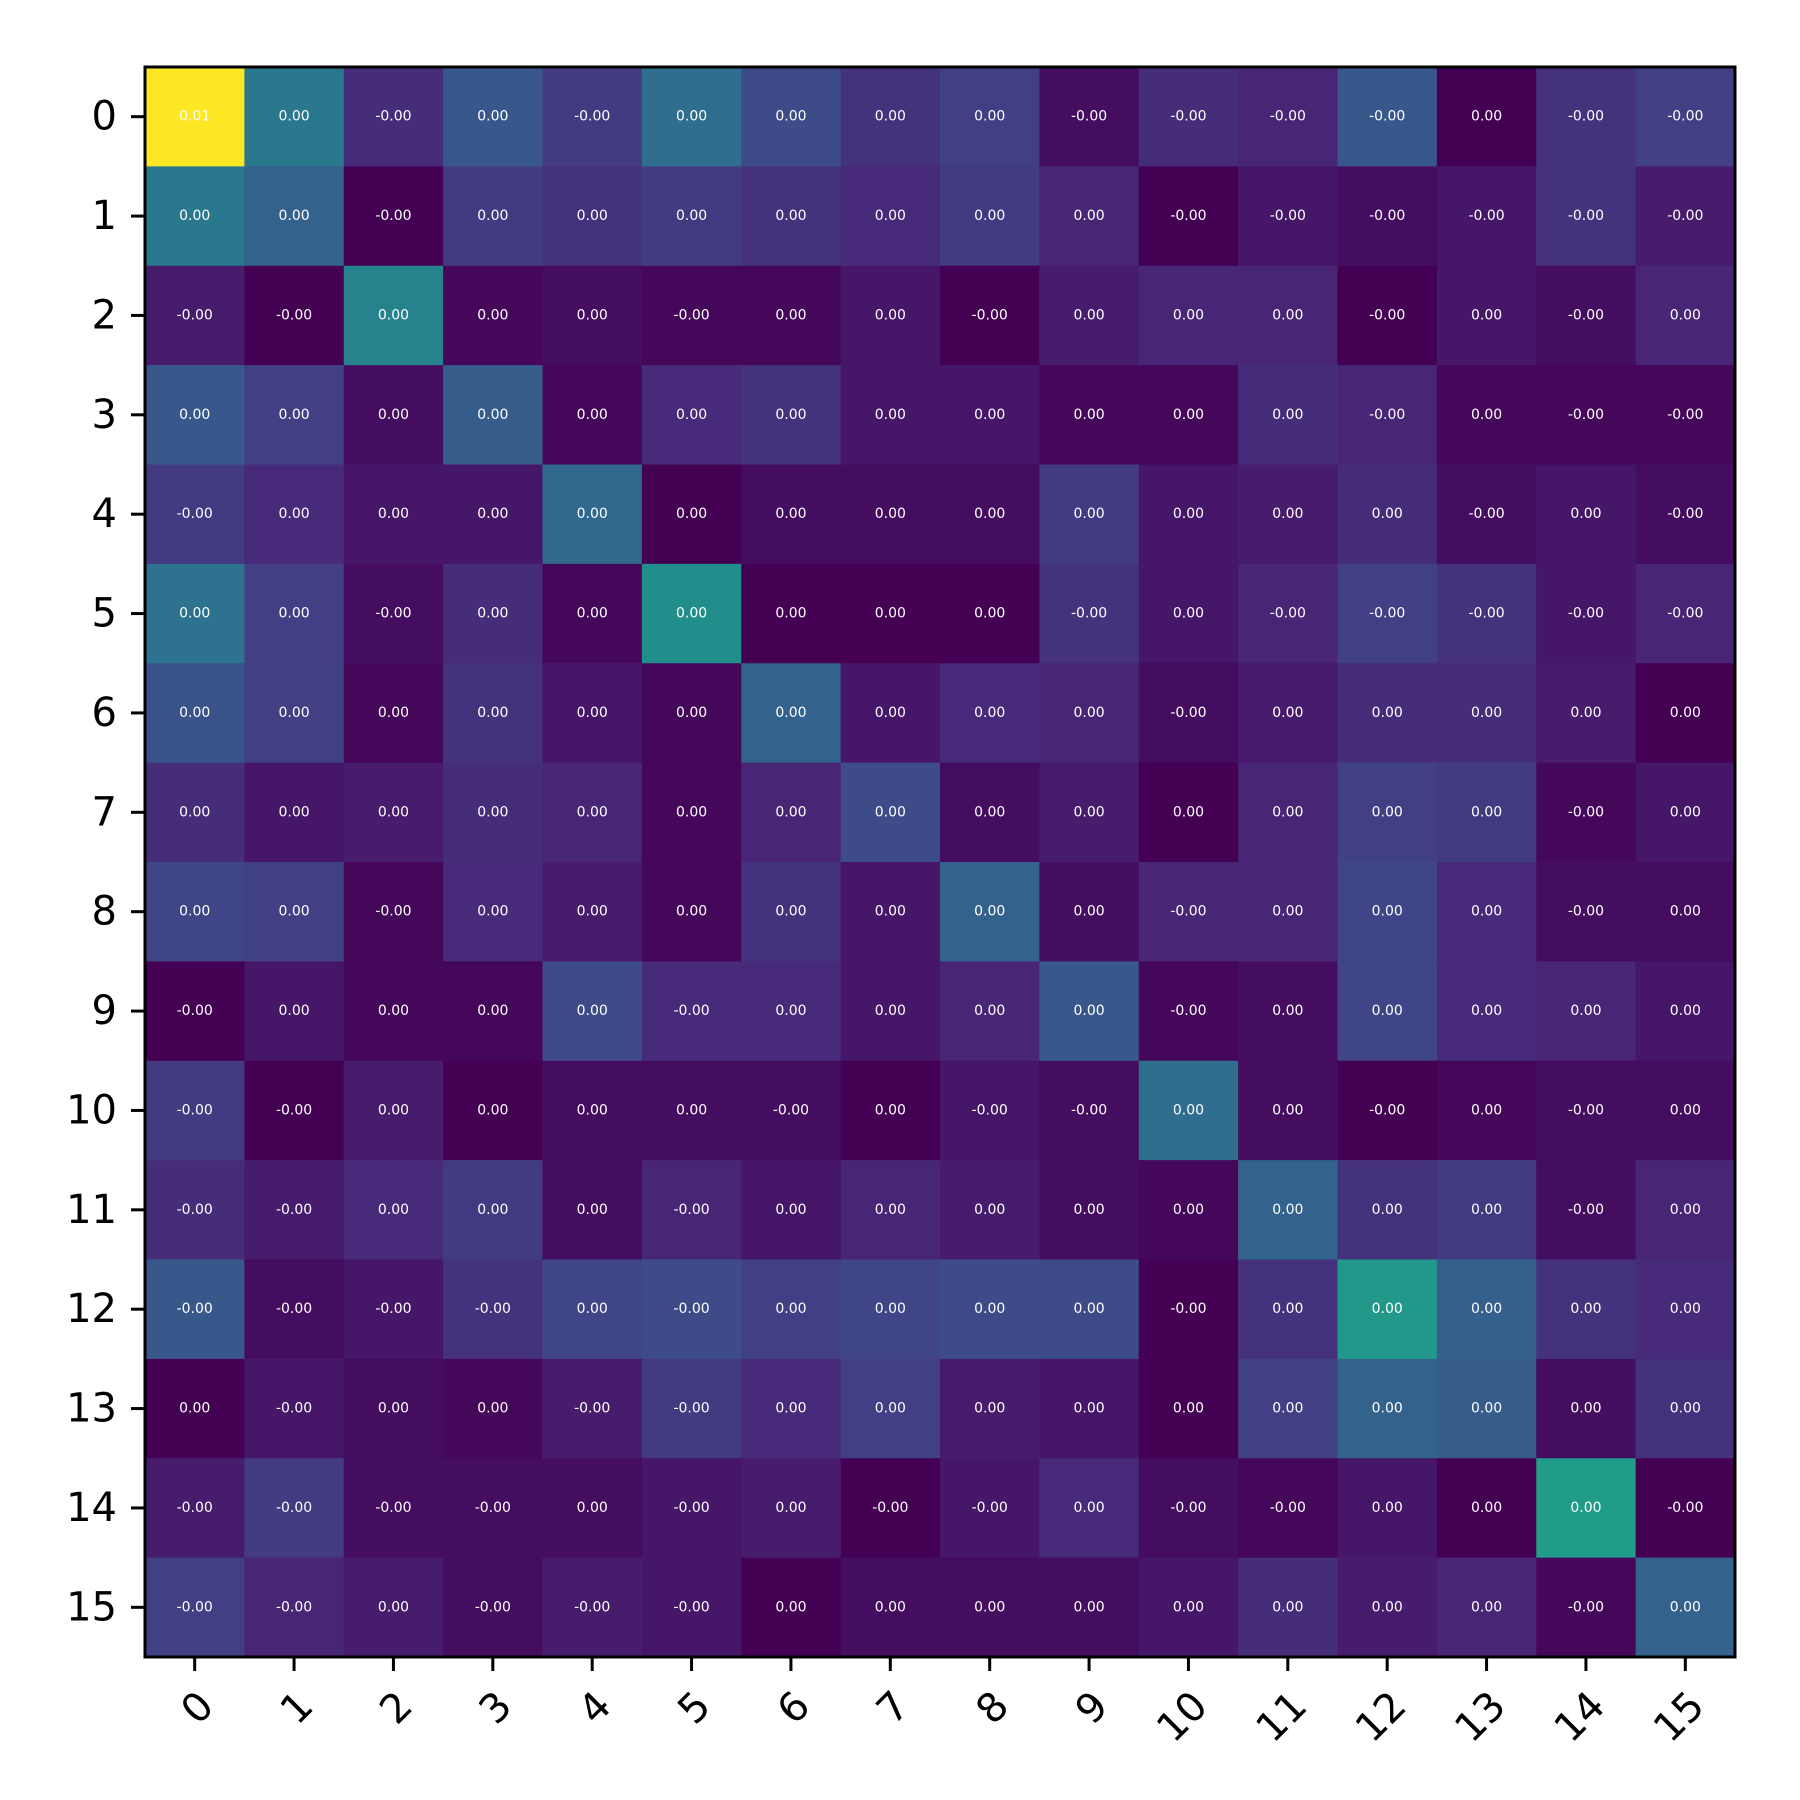 The width and height of the screenshot is (1800, 1800). Describe the element at coordinates (194, 117) in the screenshot. I see `cell-value-label: 0.01` at that location.